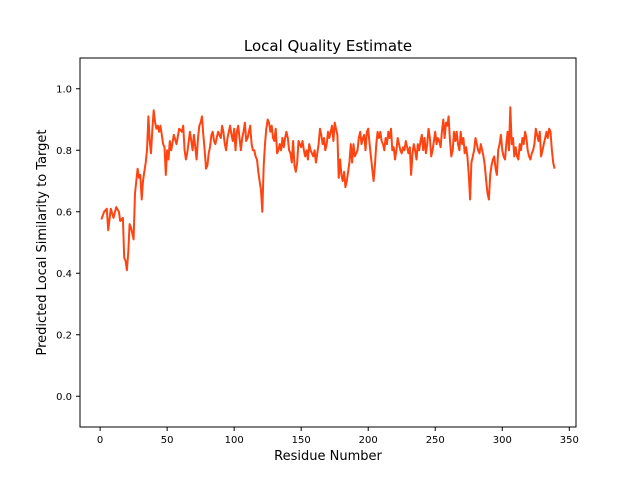 The width and height of the screenshot is (640, 484). Describe the element at coordinates (569, 440) in the screenshot. I see `x-tick-label: 350` at that location.